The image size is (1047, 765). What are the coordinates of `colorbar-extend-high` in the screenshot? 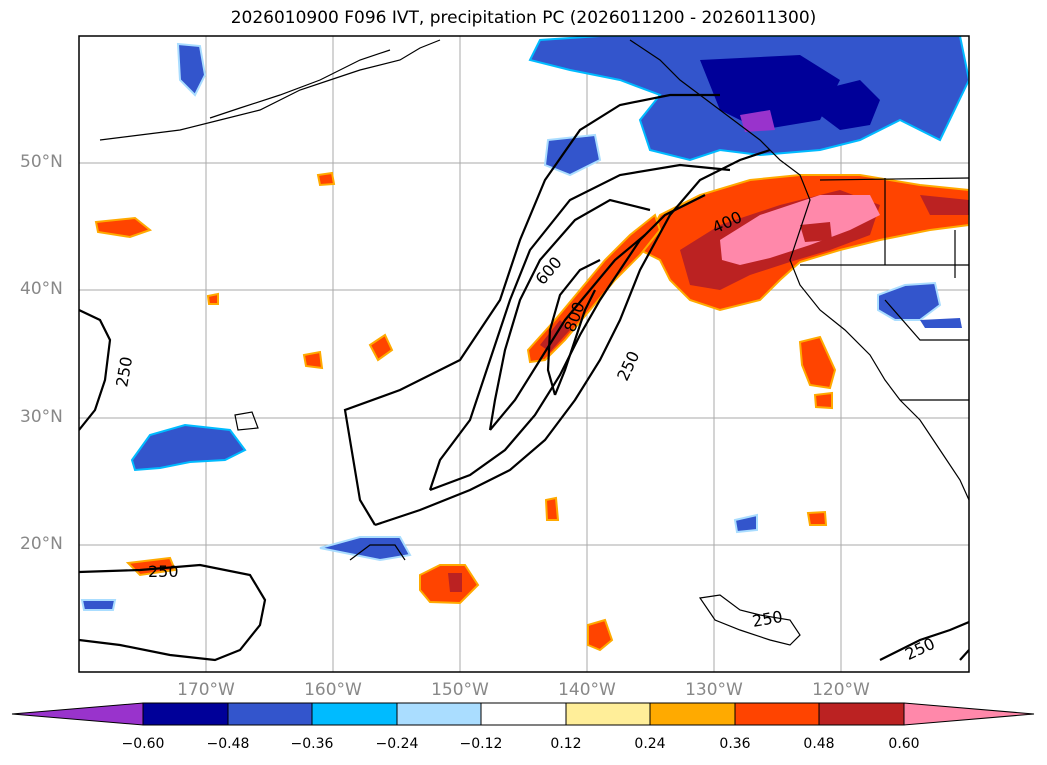 It's located at (969, 714).